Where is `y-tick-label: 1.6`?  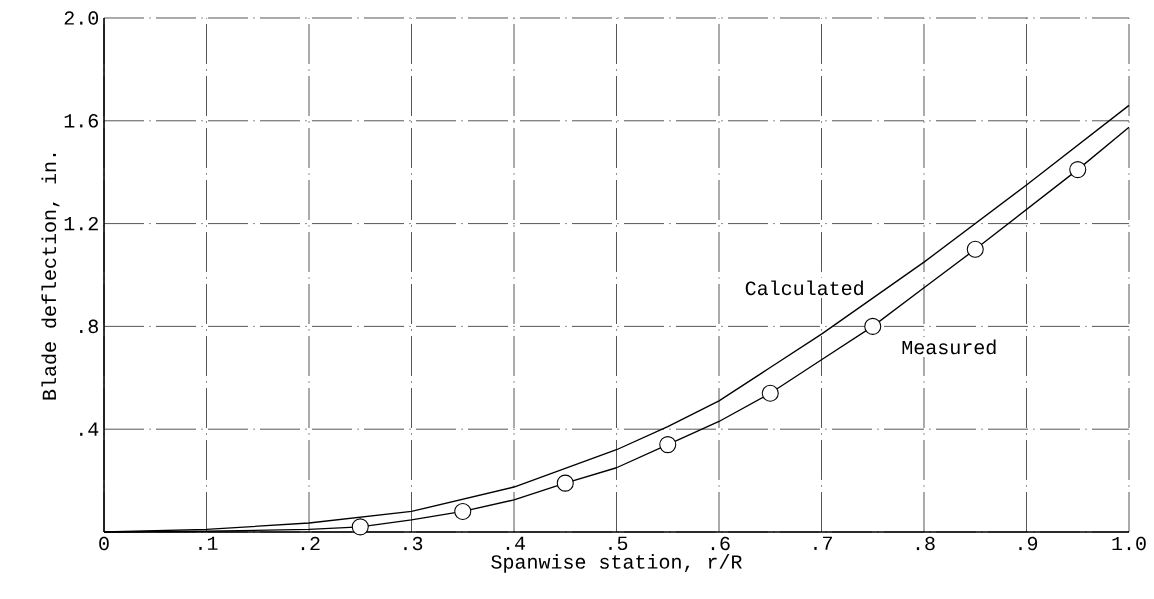 y-tick-label: 1.6 is located at coordinates (81, 121).